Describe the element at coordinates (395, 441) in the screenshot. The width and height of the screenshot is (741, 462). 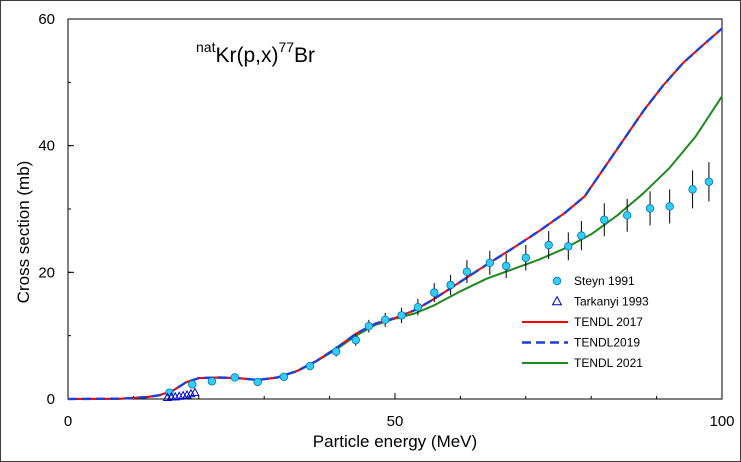
I see `x-axis-label: Particle energy (MeV)` at that location.